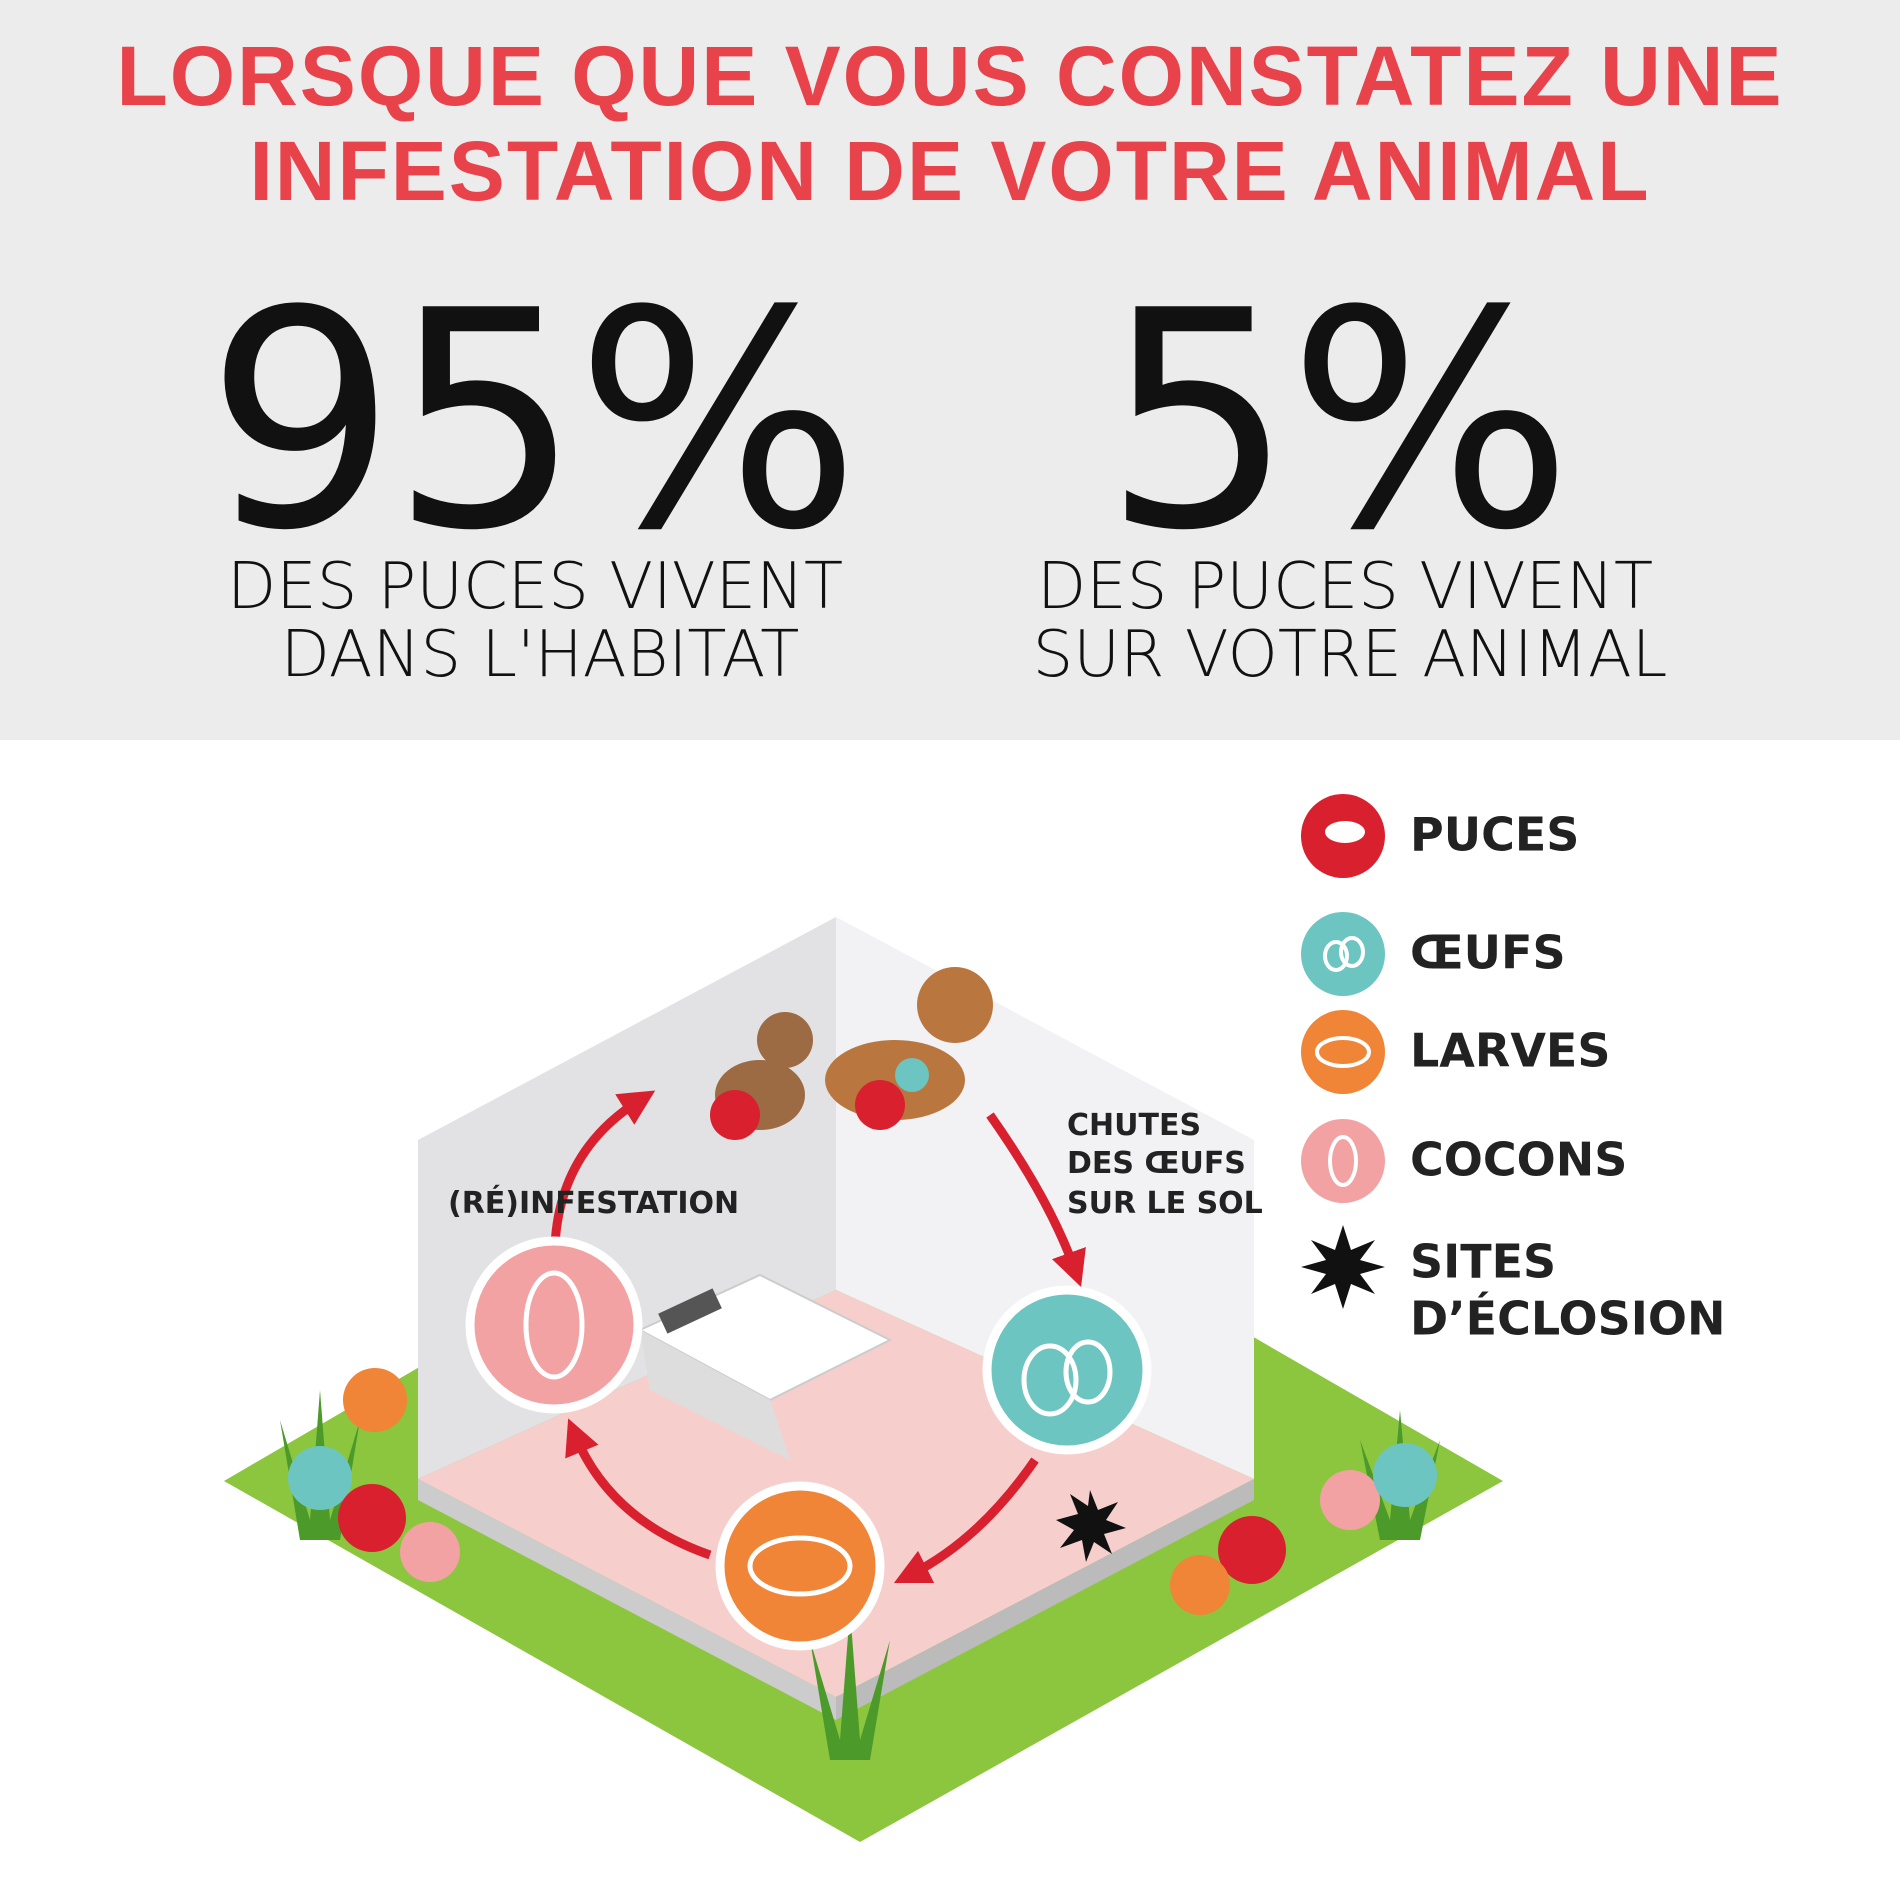 The height and width of the screenshot is (1900, 1900). Describe the element at coordinates (1350, 655) in the screenshot. I see `stat-text: SUR VOTRE ANIMAL` at that location.